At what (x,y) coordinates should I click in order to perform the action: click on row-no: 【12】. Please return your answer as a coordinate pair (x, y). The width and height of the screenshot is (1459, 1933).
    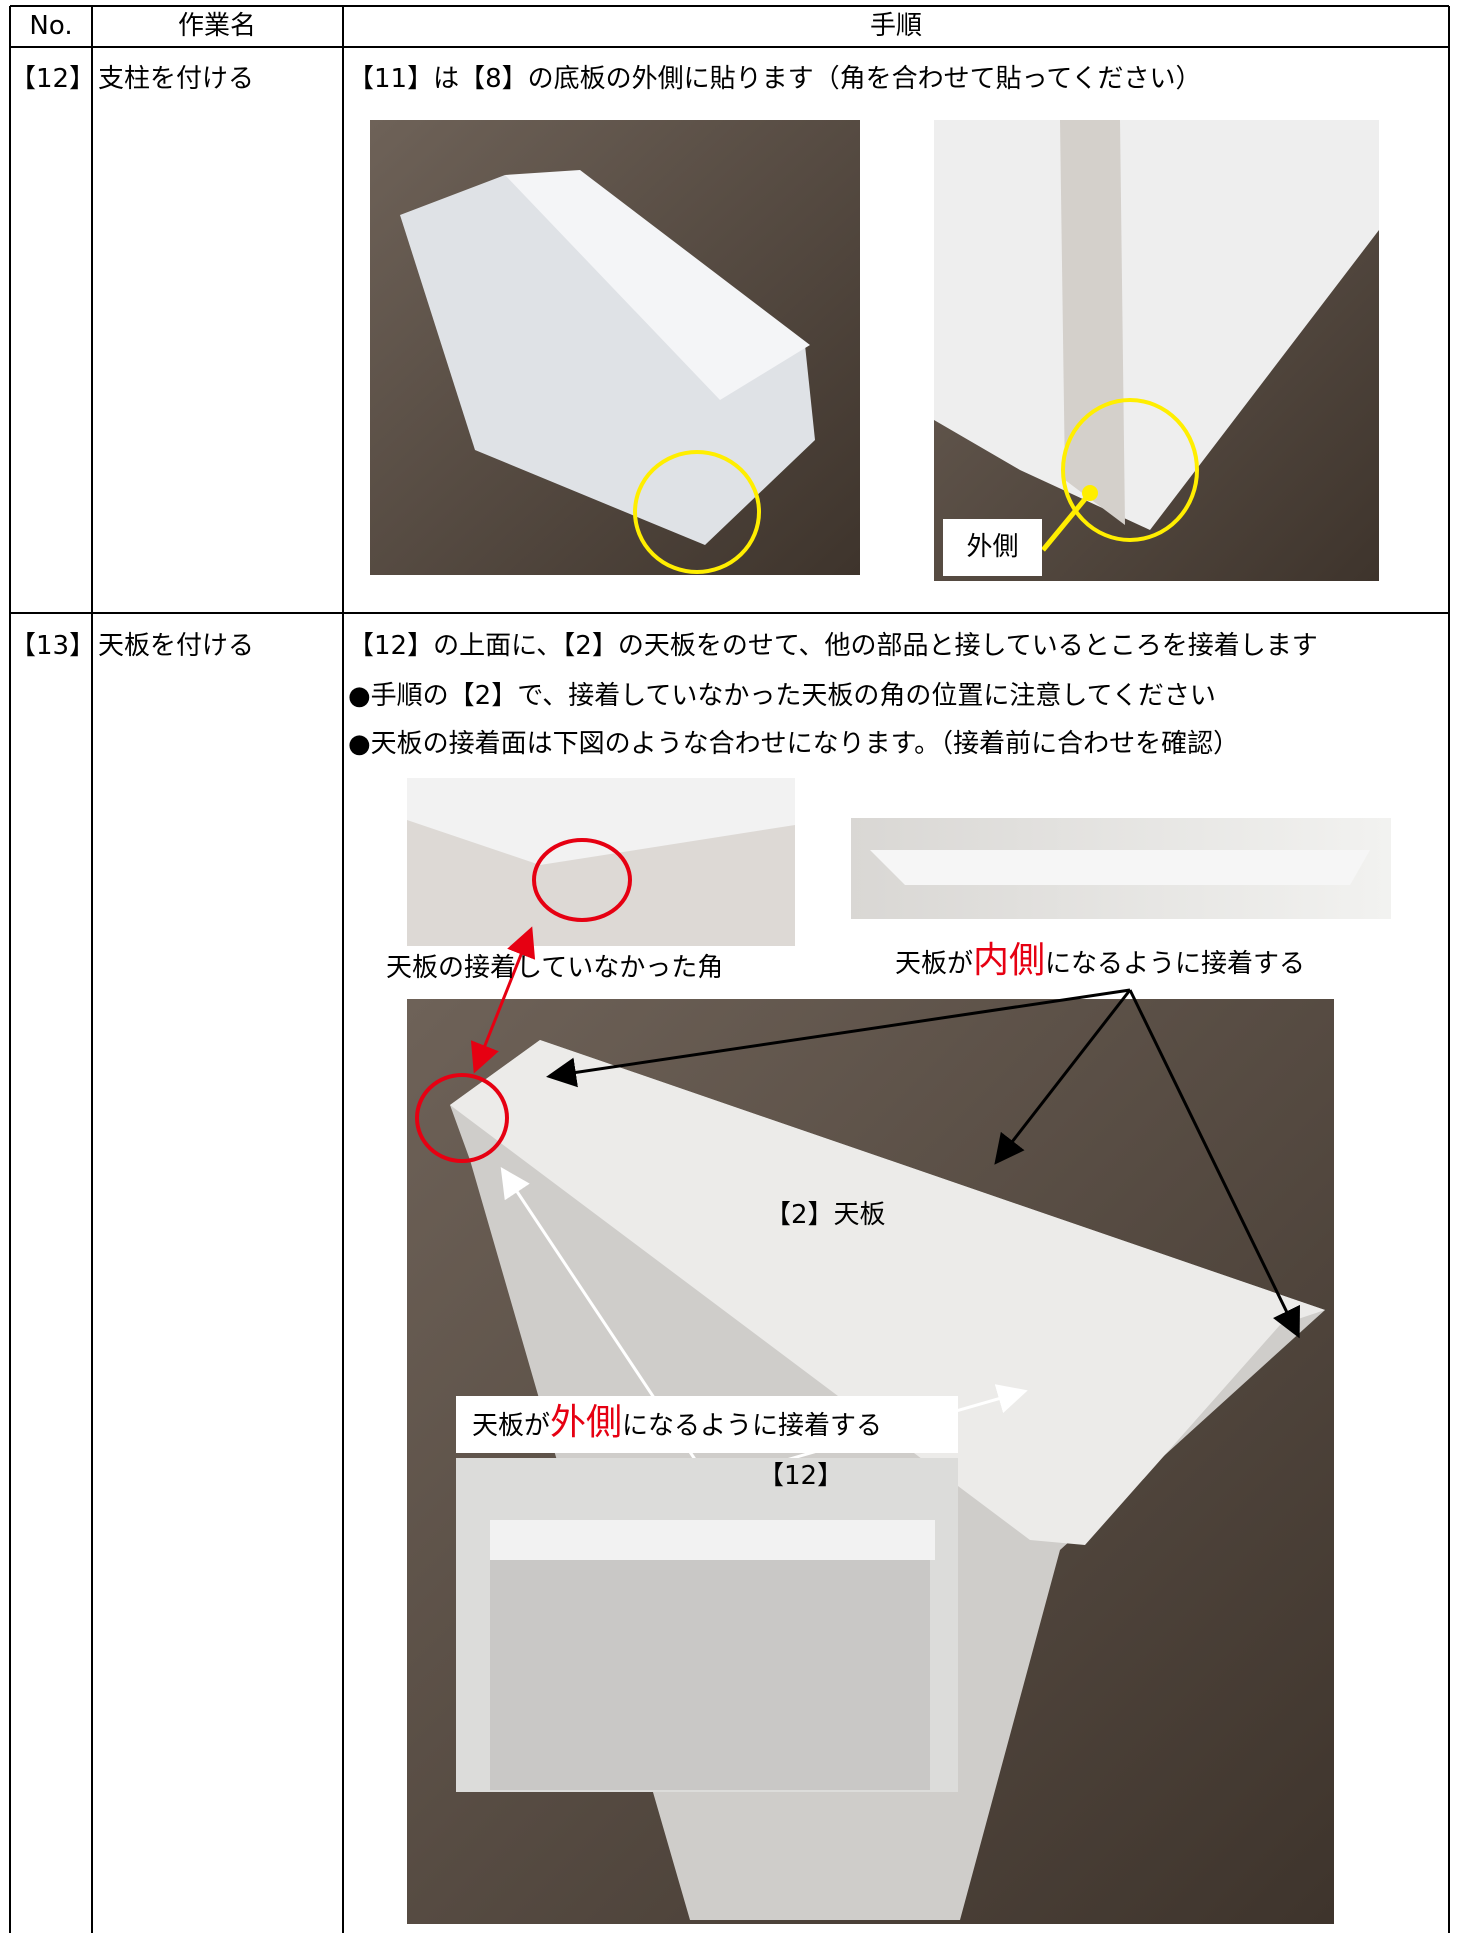
    Looking at the image, I should click on (53, 79).